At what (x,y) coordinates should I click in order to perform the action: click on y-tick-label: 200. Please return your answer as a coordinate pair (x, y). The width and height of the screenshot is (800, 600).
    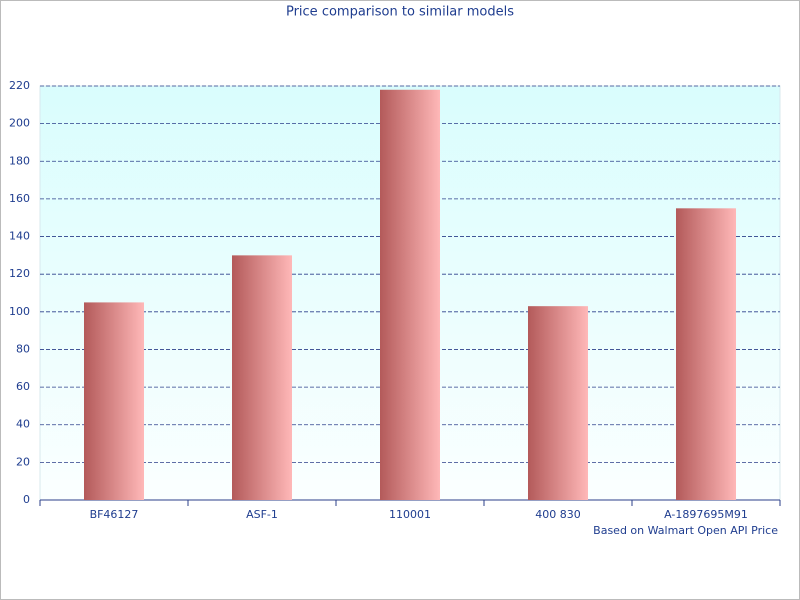
    Looking at the image, I should click on (19, 123).